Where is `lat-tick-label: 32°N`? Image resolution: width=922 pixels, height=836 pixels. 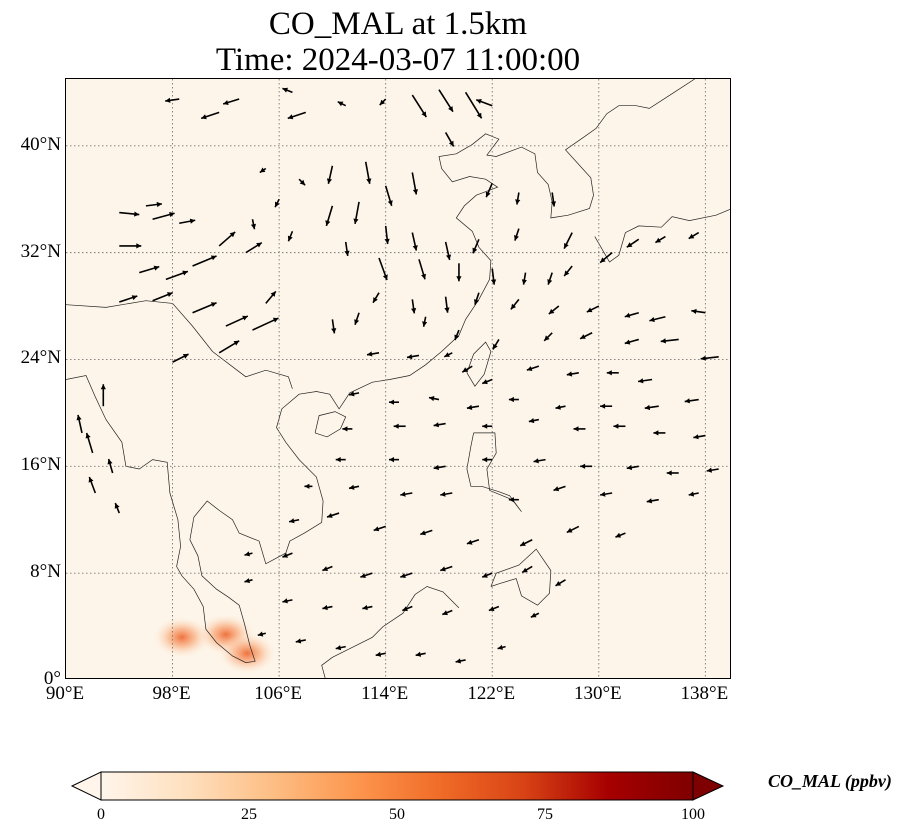
lat-tick-label: 32°N is located at coordinates (40, 251).